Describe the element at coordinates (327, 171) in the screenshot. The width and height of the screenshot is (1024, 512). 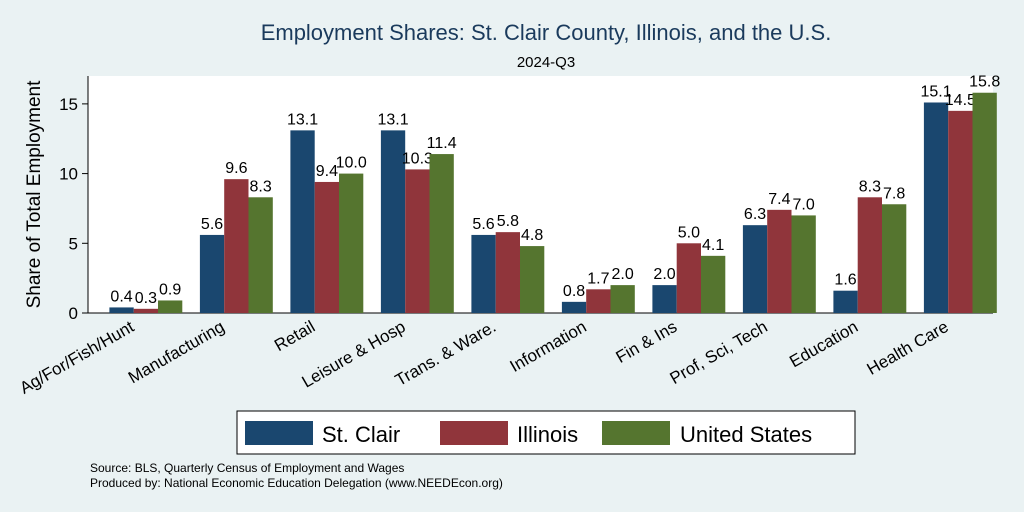
I see `bar-value-label: 9.4` at that location.